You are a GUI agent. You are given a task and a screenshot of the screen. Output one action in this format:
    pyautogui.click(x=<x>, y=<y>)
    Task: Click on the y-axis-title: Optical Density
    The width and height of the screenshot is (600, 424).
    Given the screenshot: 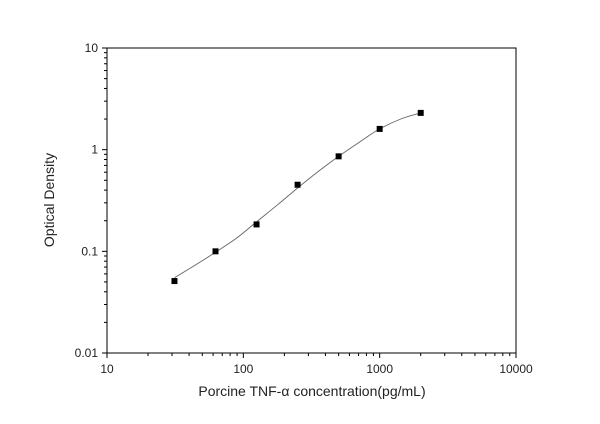 What is the action you would take?
    pyautogui.click(x=49, y=200)
    